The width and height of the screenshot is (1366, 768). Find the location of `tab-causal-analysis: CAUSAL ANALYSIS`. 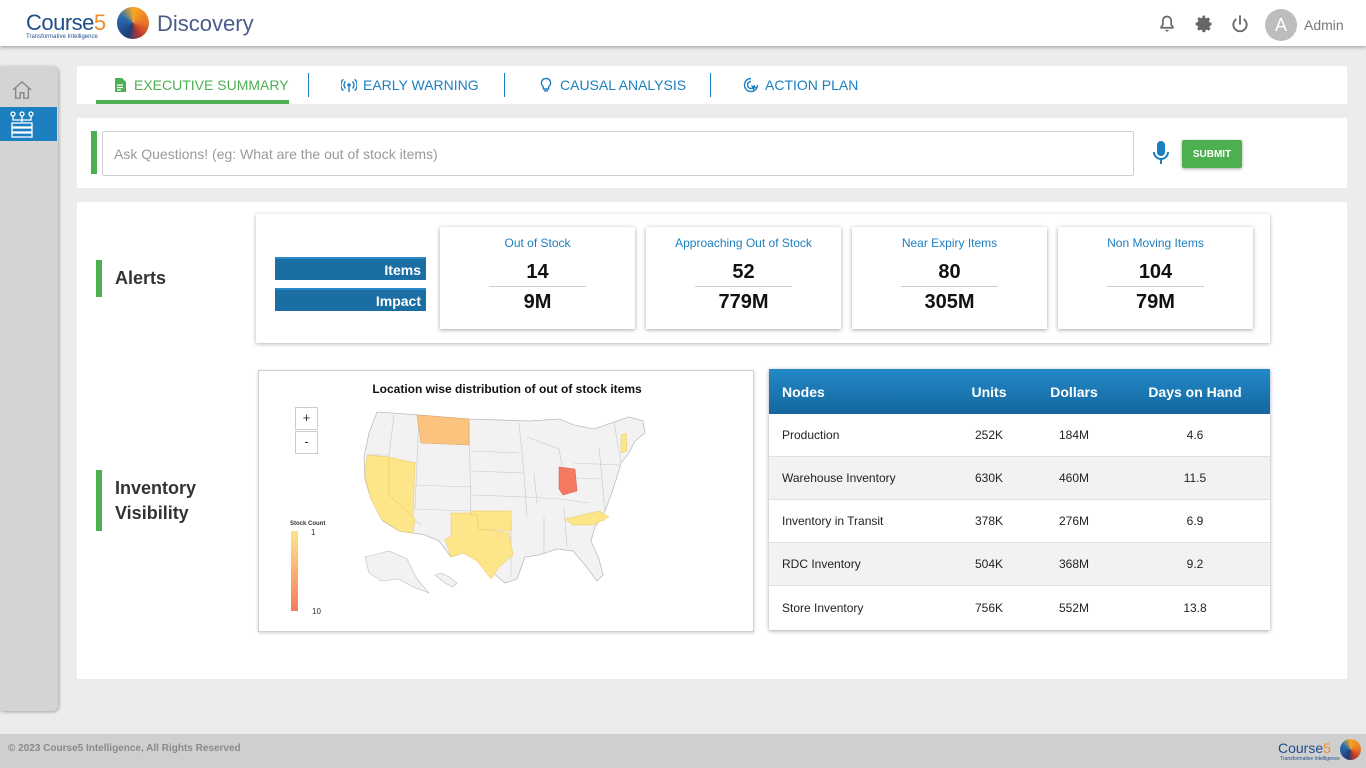

tab-causal-analysis: CAUSAL ANALYSIS is located at coordinates (612, 85).